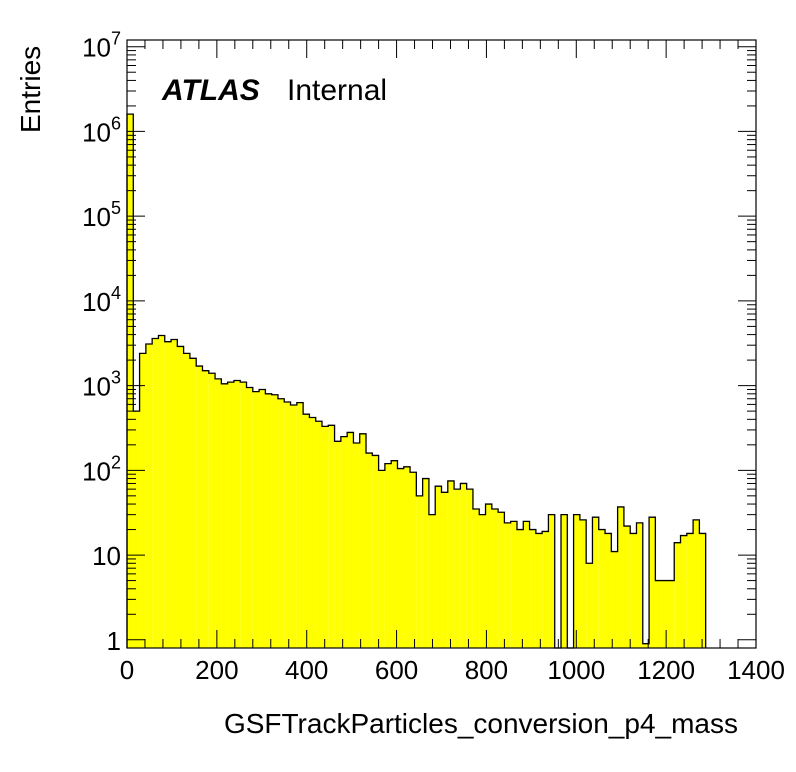  What do you see at coordinates (576, 670) in the screenshot?
I see `x-tick-label: 1000` at bounding box center [576, 670].